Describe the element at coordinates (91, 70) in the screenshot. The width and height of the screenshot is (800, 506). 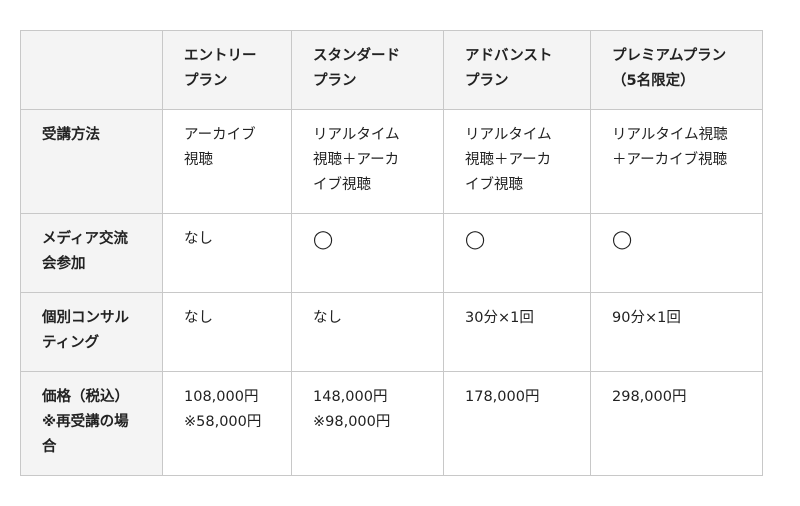
I see `header-corner` at that location.